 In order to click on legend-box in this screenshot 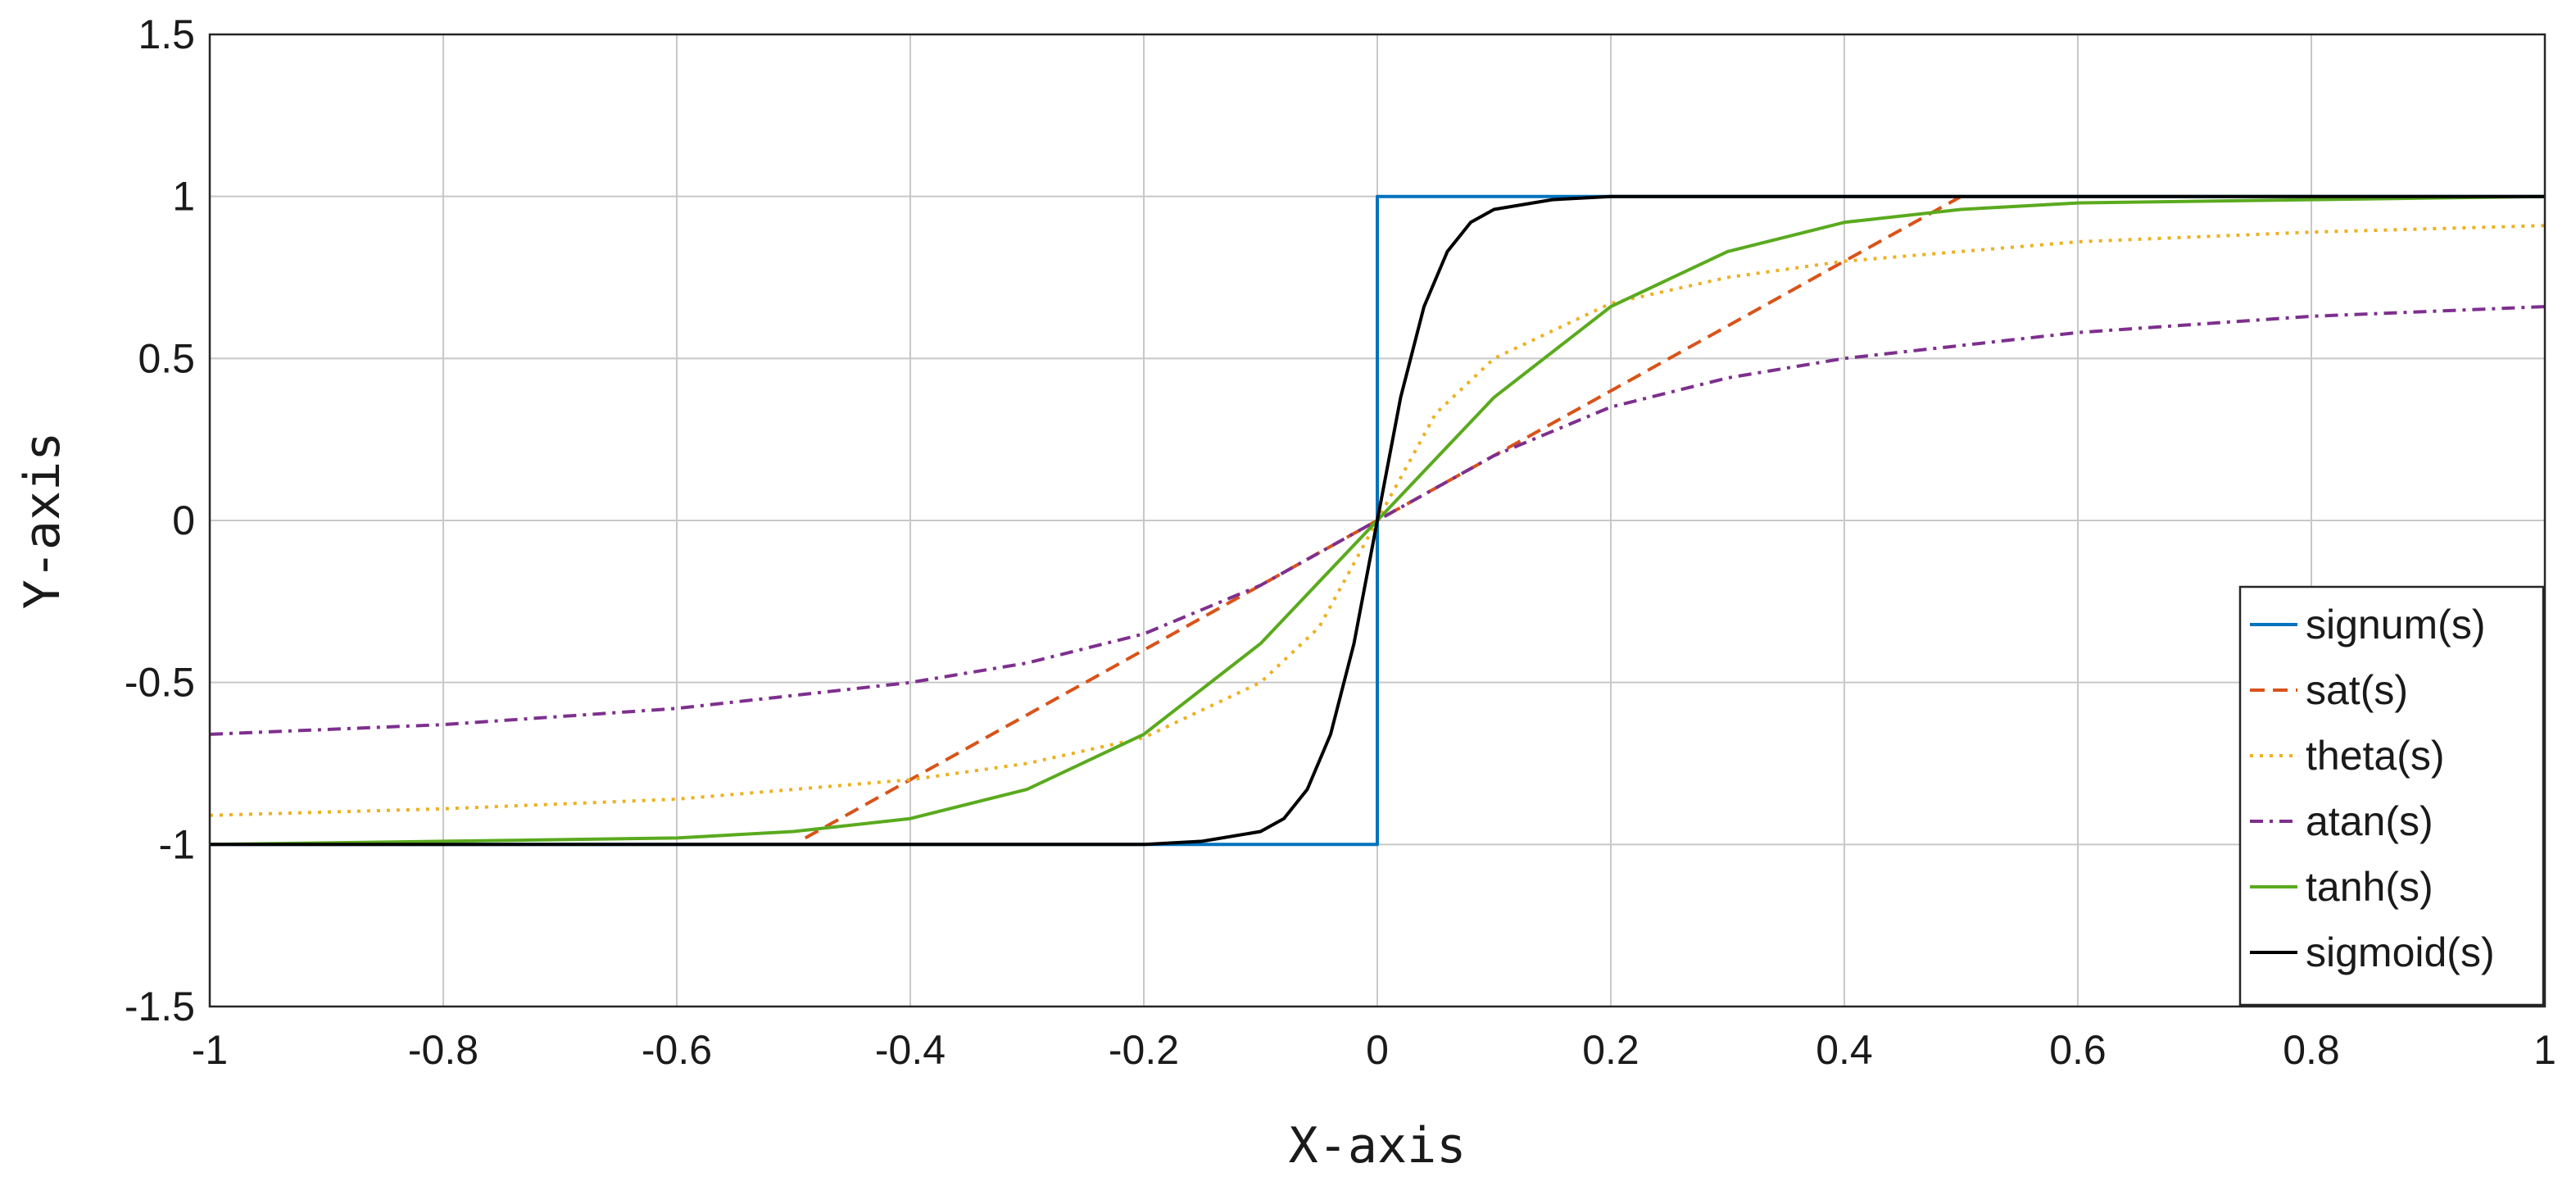, I will do `click(2391, 796)`.